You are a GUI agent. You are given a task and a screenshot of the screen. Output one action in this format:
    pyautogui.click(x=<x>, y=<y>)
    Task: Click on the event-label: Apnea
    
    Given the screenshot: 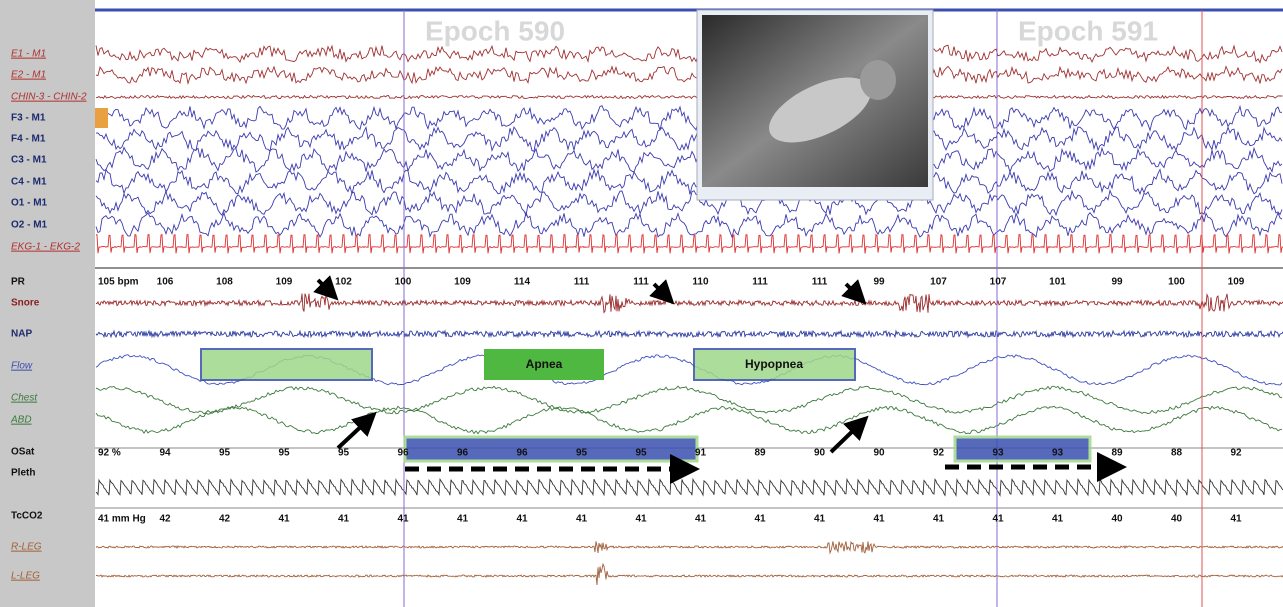 What is the action you would take?
    pyautogui.click(x=544, y=364)
    